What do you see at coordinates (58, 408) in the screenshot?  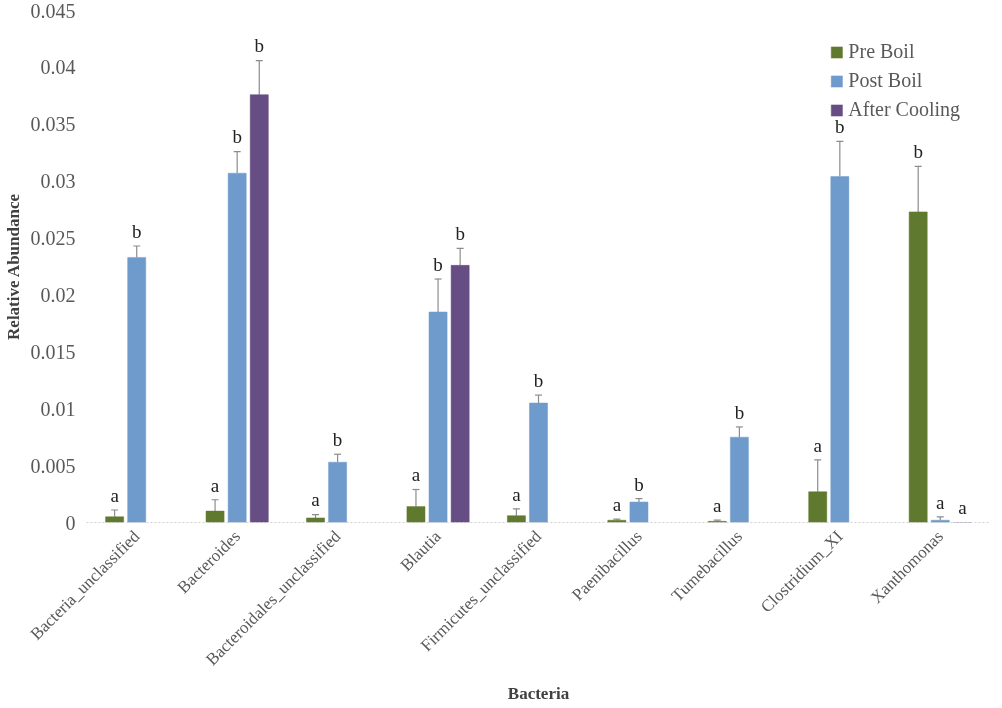 I see `y-tick-label: 0.01` at bounding box center [58, 408].